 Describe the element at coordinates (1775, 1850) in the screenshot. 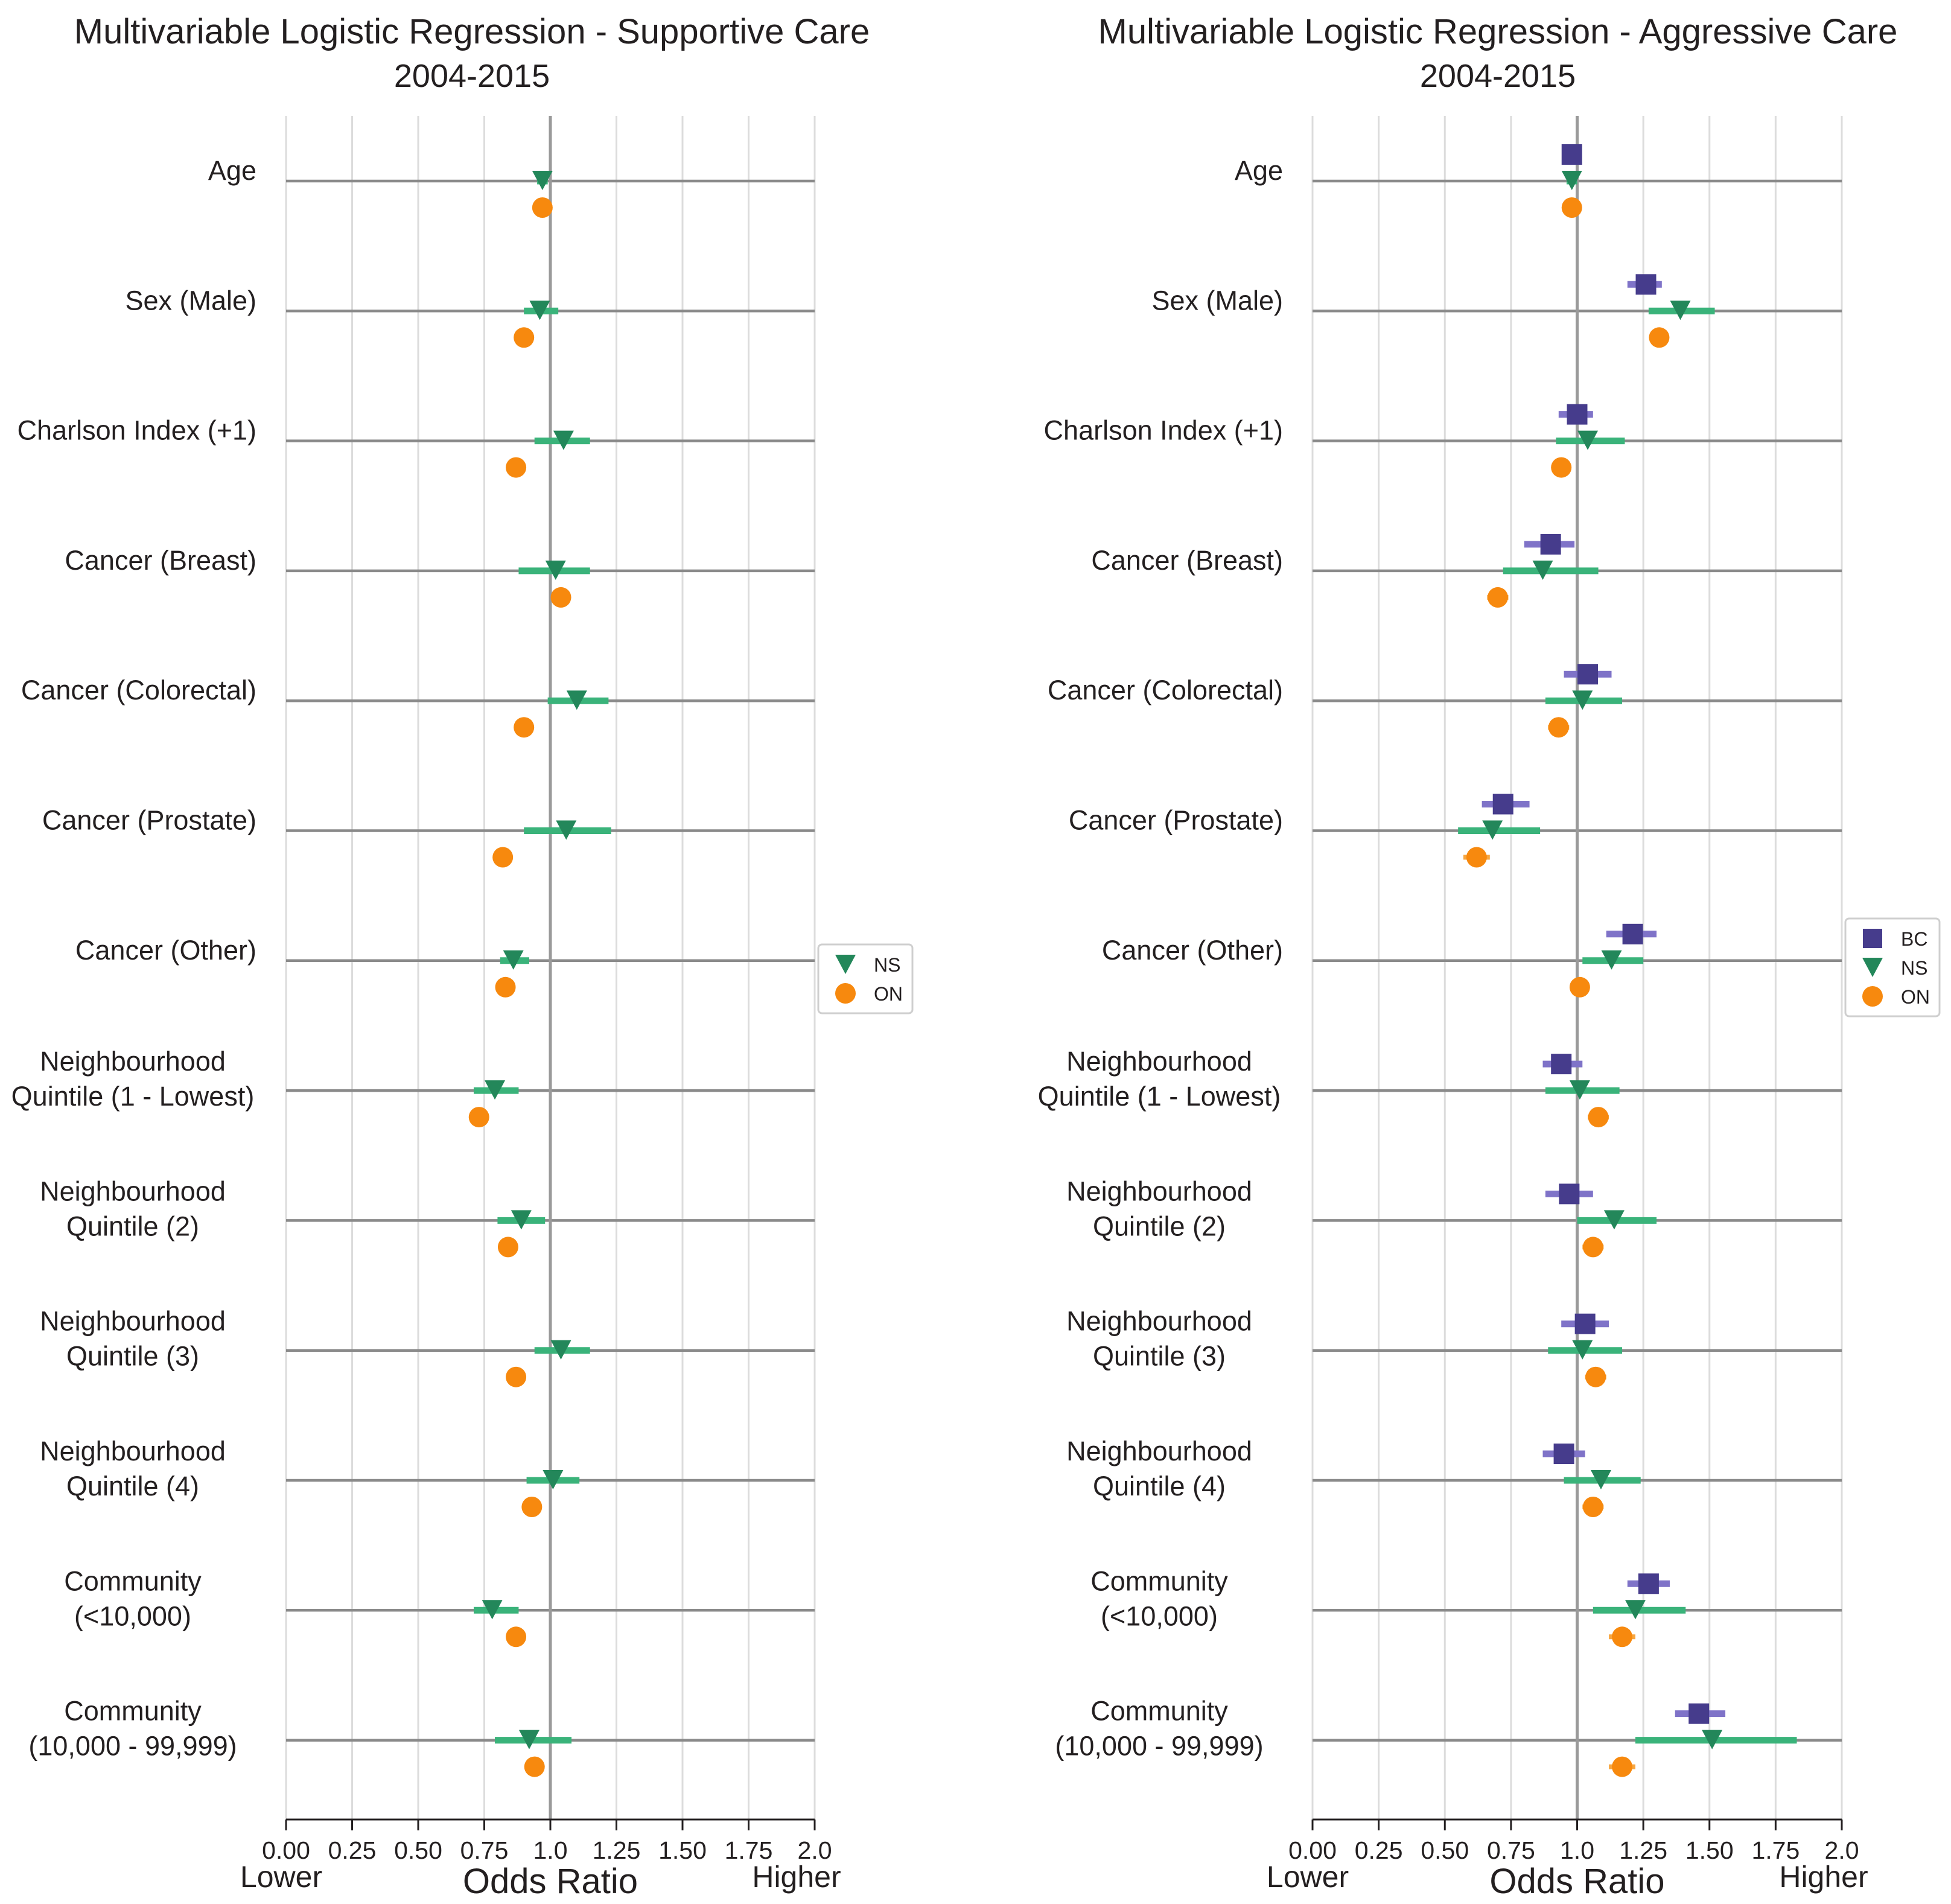

I see `x-tick-label: 1.75` at that location.